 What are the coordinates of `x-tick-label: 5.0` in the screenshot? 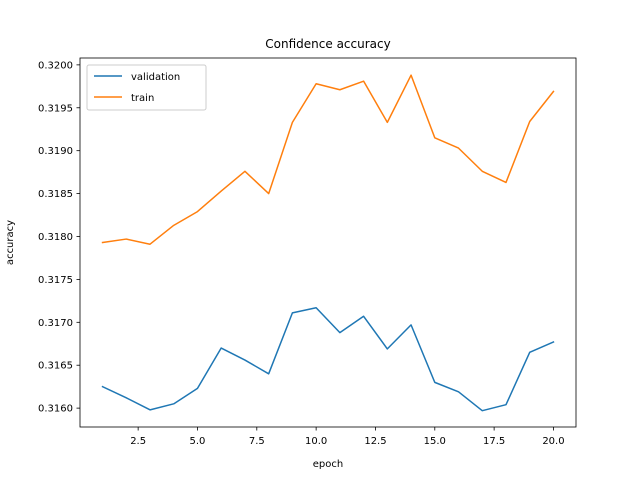 It's located at (198, 441).